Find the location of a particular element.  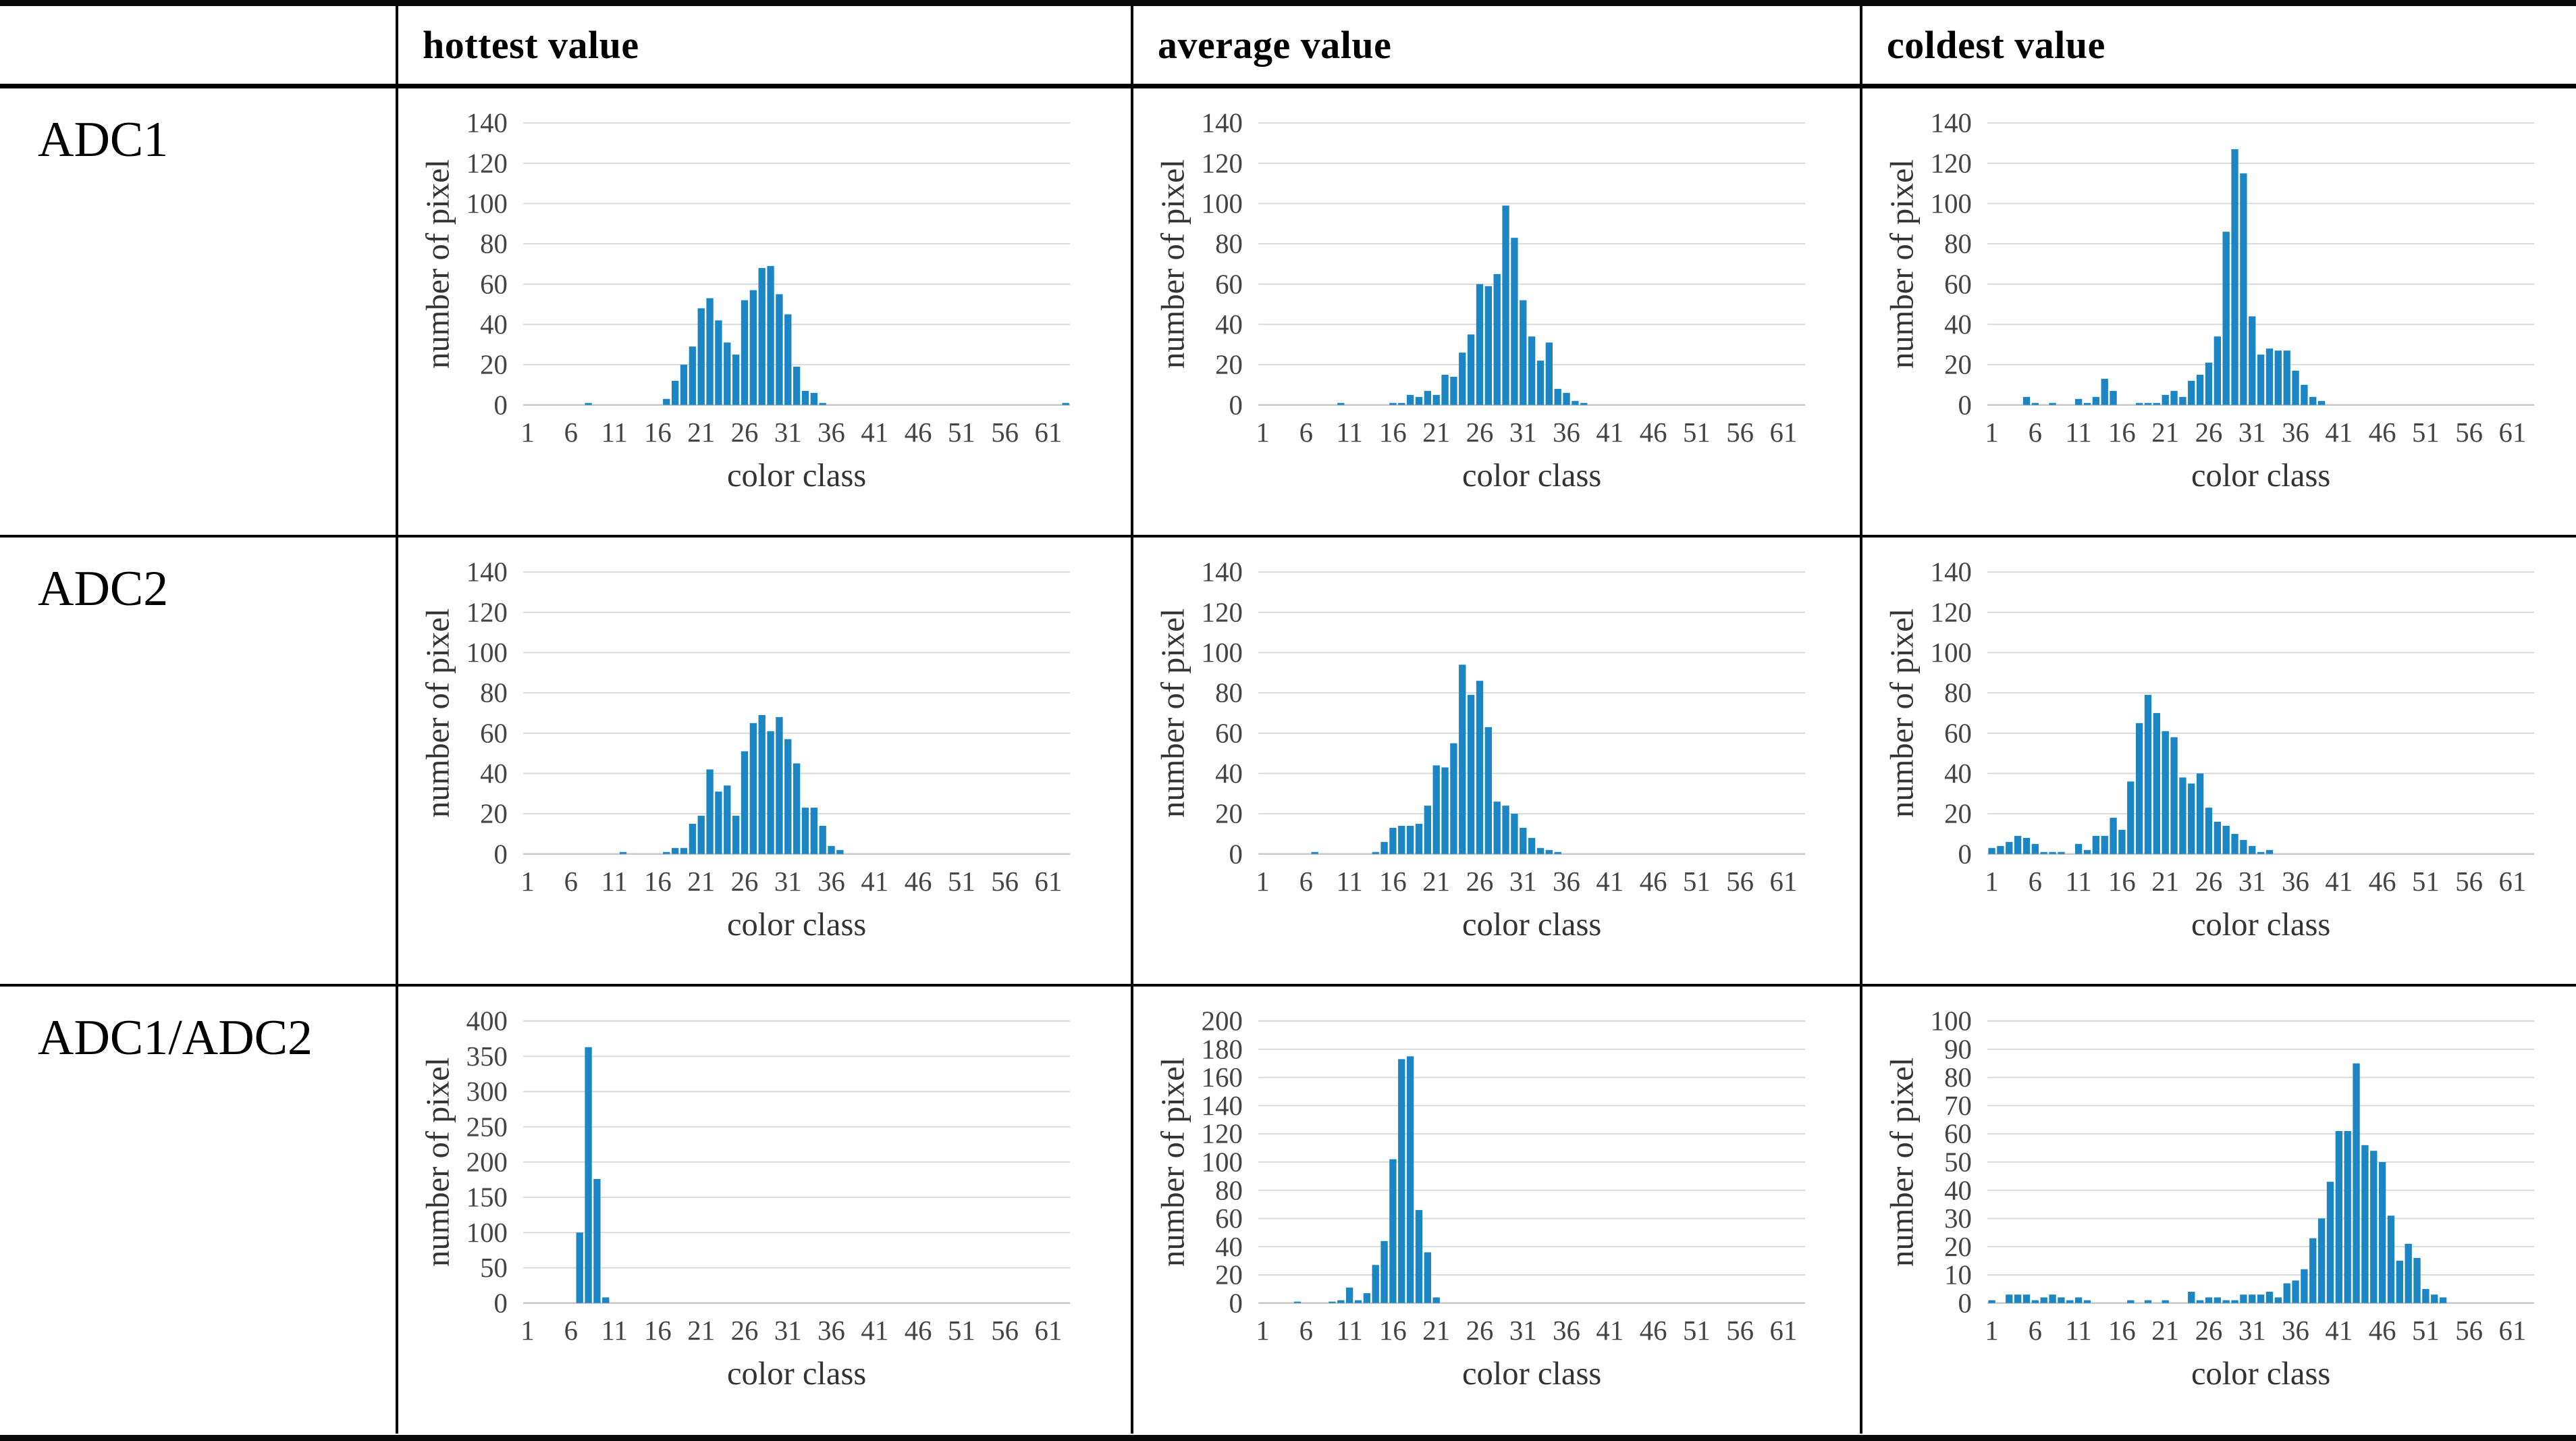

x-tick-label: 51 is located at coordinates (1697, 433).